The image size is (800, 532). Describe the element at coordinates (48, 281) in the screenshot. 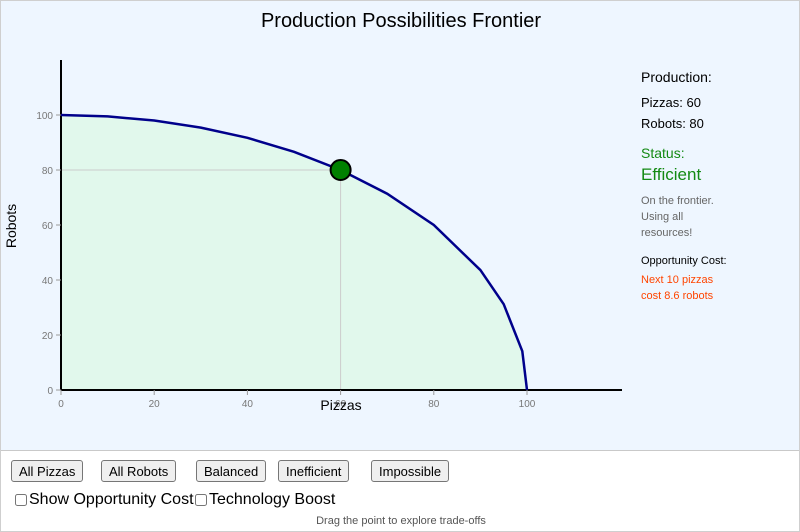

I see `y-tick-label: 40` at that location.